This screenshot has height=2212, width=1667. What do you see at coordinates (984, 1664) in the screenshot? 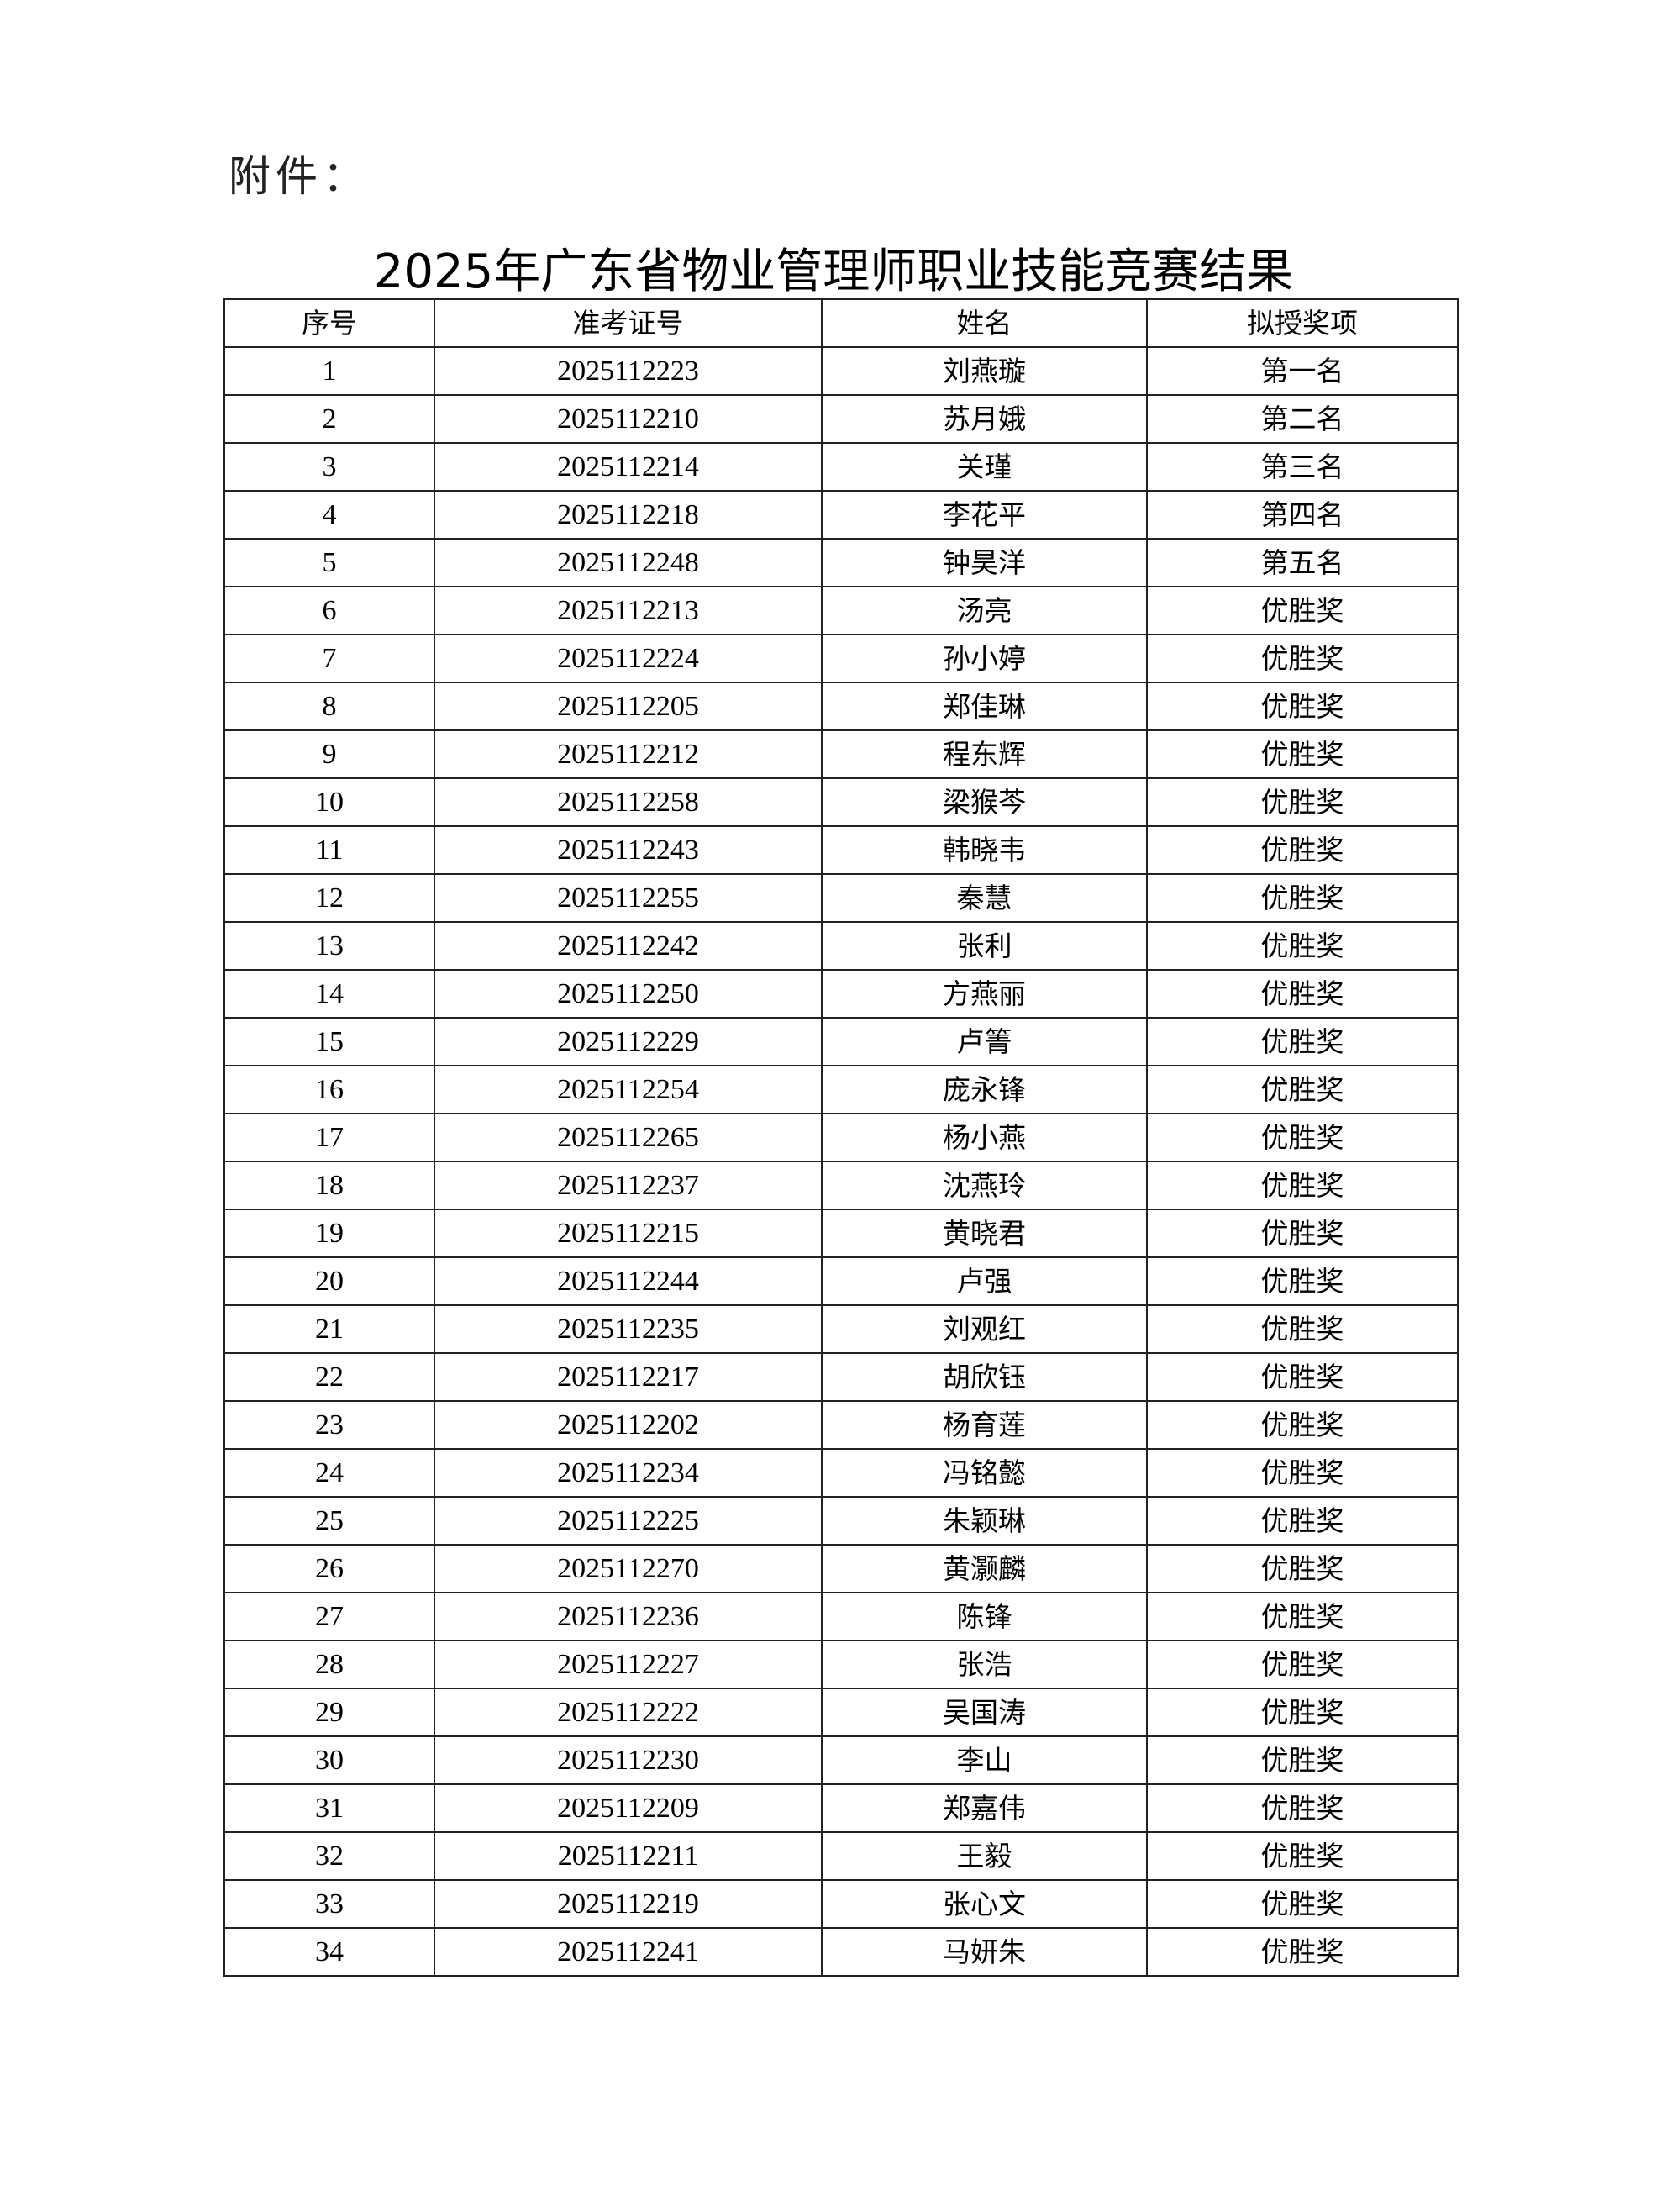
I see `cell-name: 张浩` at bounding box center [984, 1664].